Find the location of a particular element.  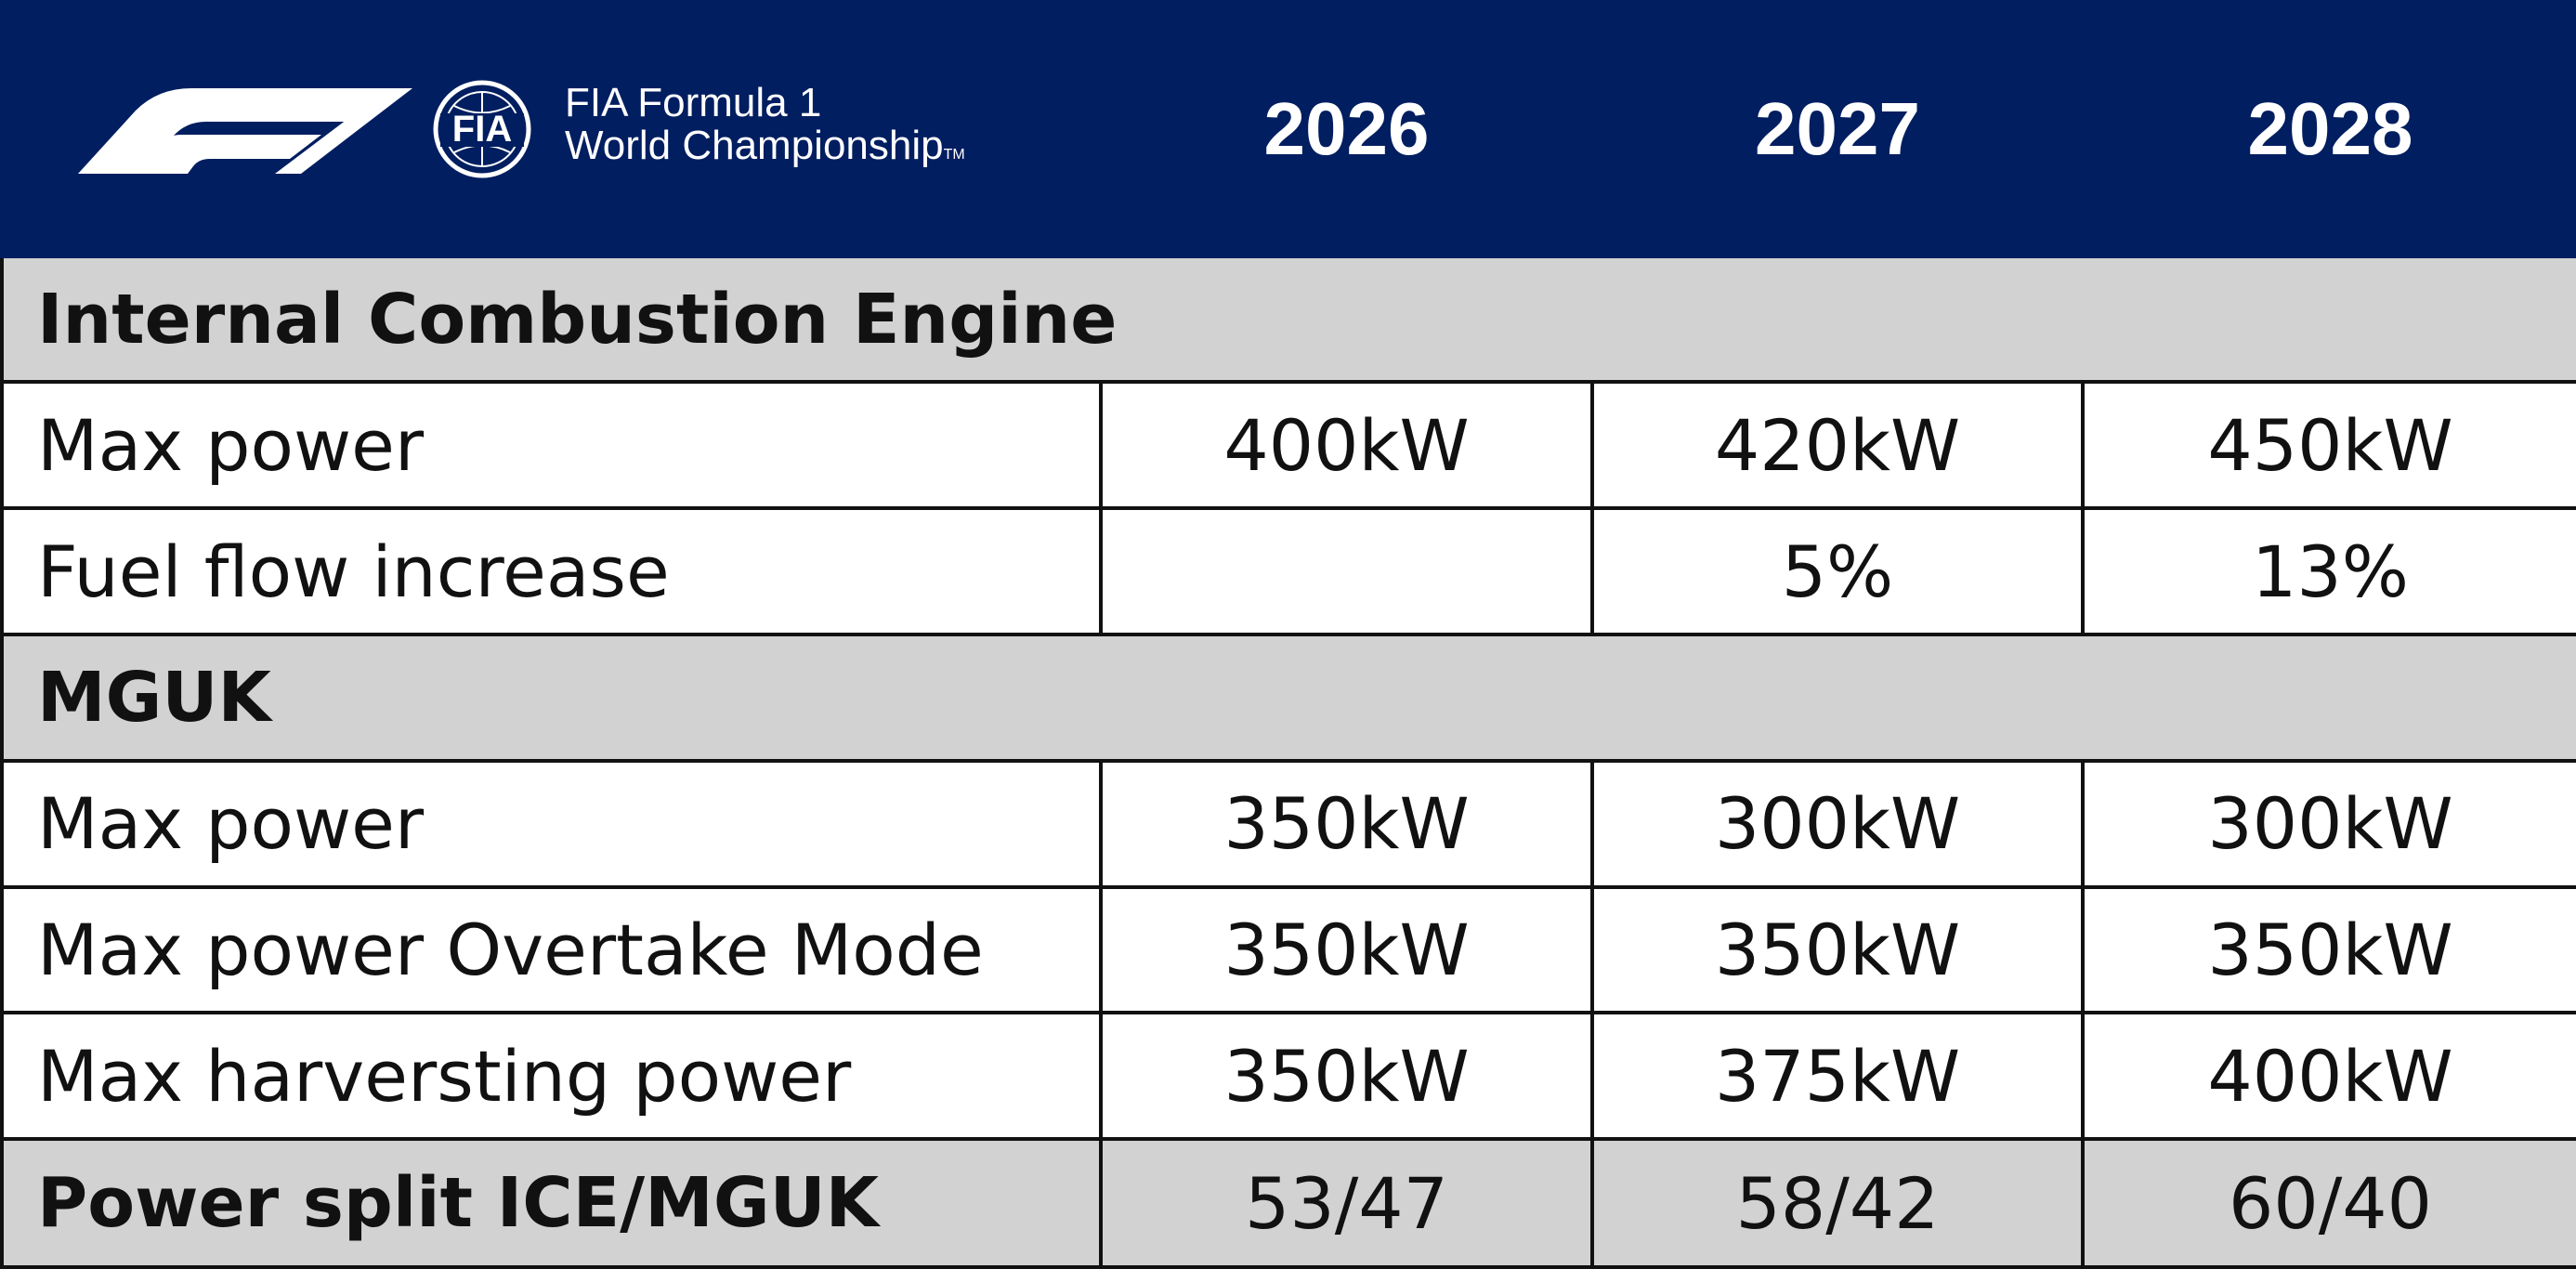

section-row-ice: Internal Combustion Engine is located at coordinates (1288, 319).